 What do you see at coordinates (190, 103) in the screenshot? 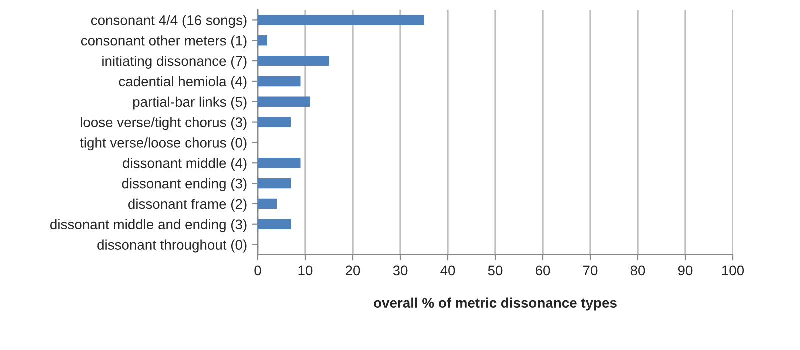
I see `y-tick-label: partial-bar links (5)` at bounding box center [190, 103].